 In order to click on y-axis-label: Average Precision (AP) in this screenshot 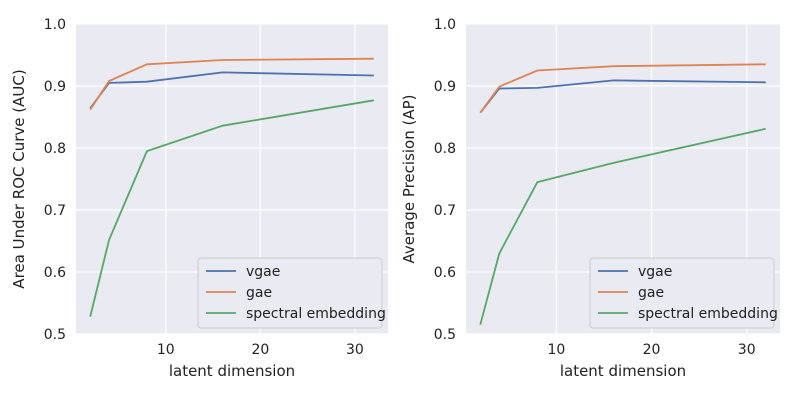, I will do `click(409, 178)`.